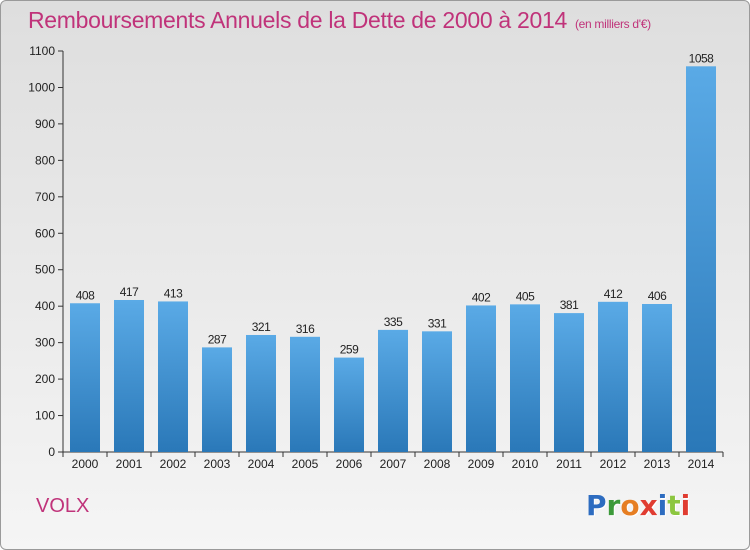 The image size is (750, 550). I want to click on x-tick-label: 2003, so click(217, 464).